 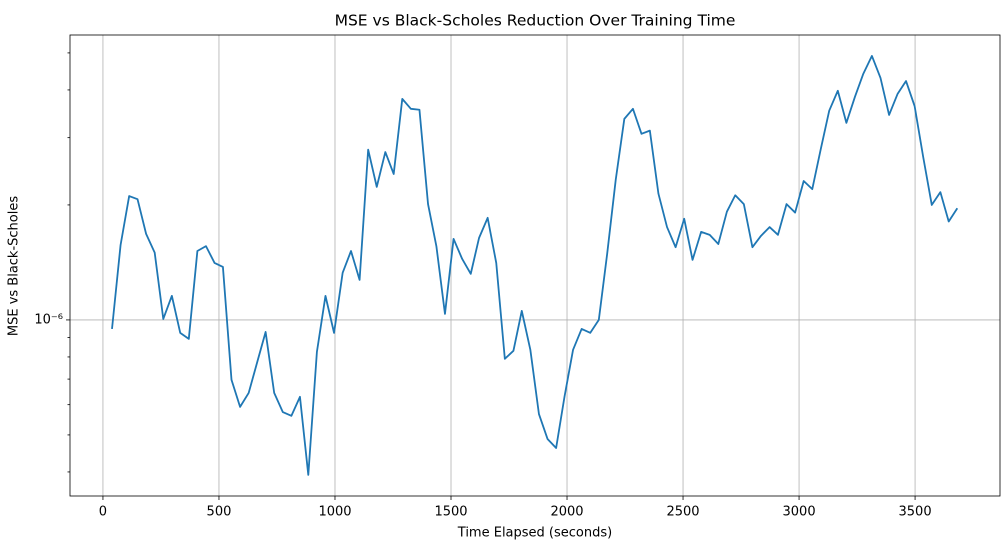 I want to click on x-tick-label: 3500, so click(x=915, y=512).